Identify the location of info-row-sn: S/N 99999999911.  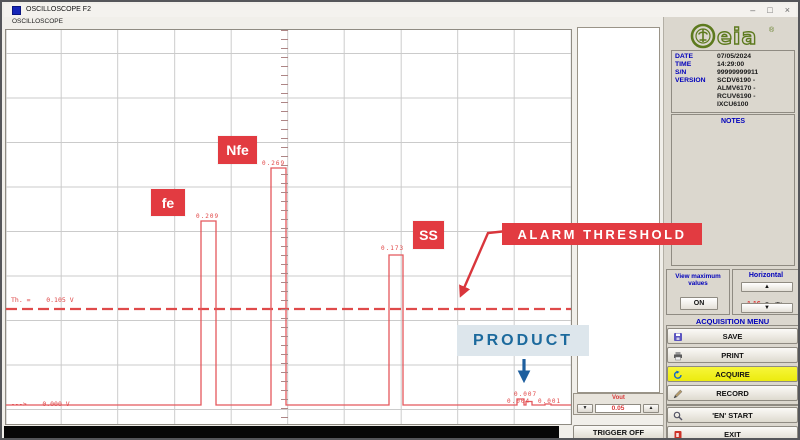
(733, 73).